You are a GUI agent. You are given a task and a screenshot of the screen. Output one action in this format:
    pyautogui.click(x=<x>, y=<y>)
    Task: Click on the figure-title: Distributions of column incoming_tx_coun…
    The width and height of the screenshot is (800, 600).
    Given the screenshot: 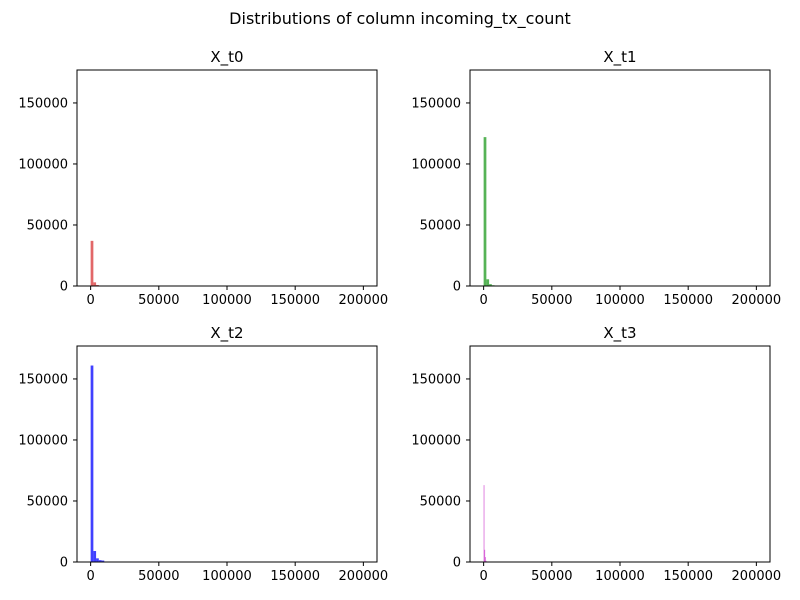 What is the action you would take?
    pyautogui.click(x=400, y=18)
    